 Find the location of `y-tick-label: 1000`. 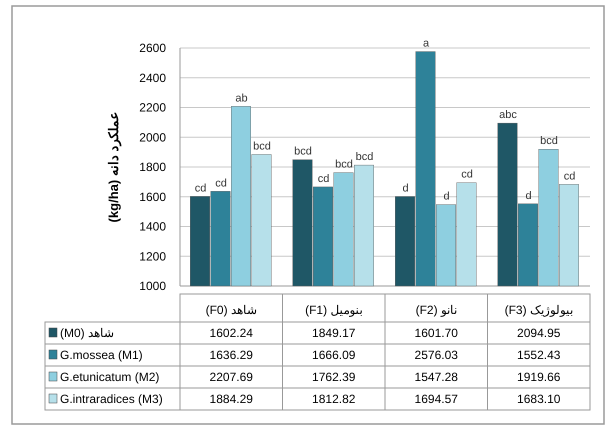

y-tick-label: 1000 is located at coordinates (152, 286).